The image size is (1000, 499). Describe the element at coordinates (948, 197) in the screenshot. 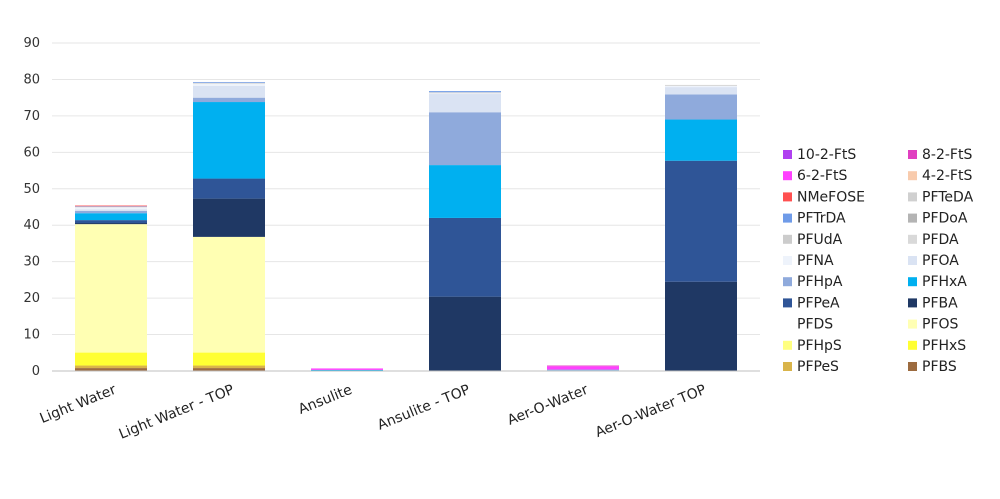

I see `legend-label: PFTeDA` at that location.